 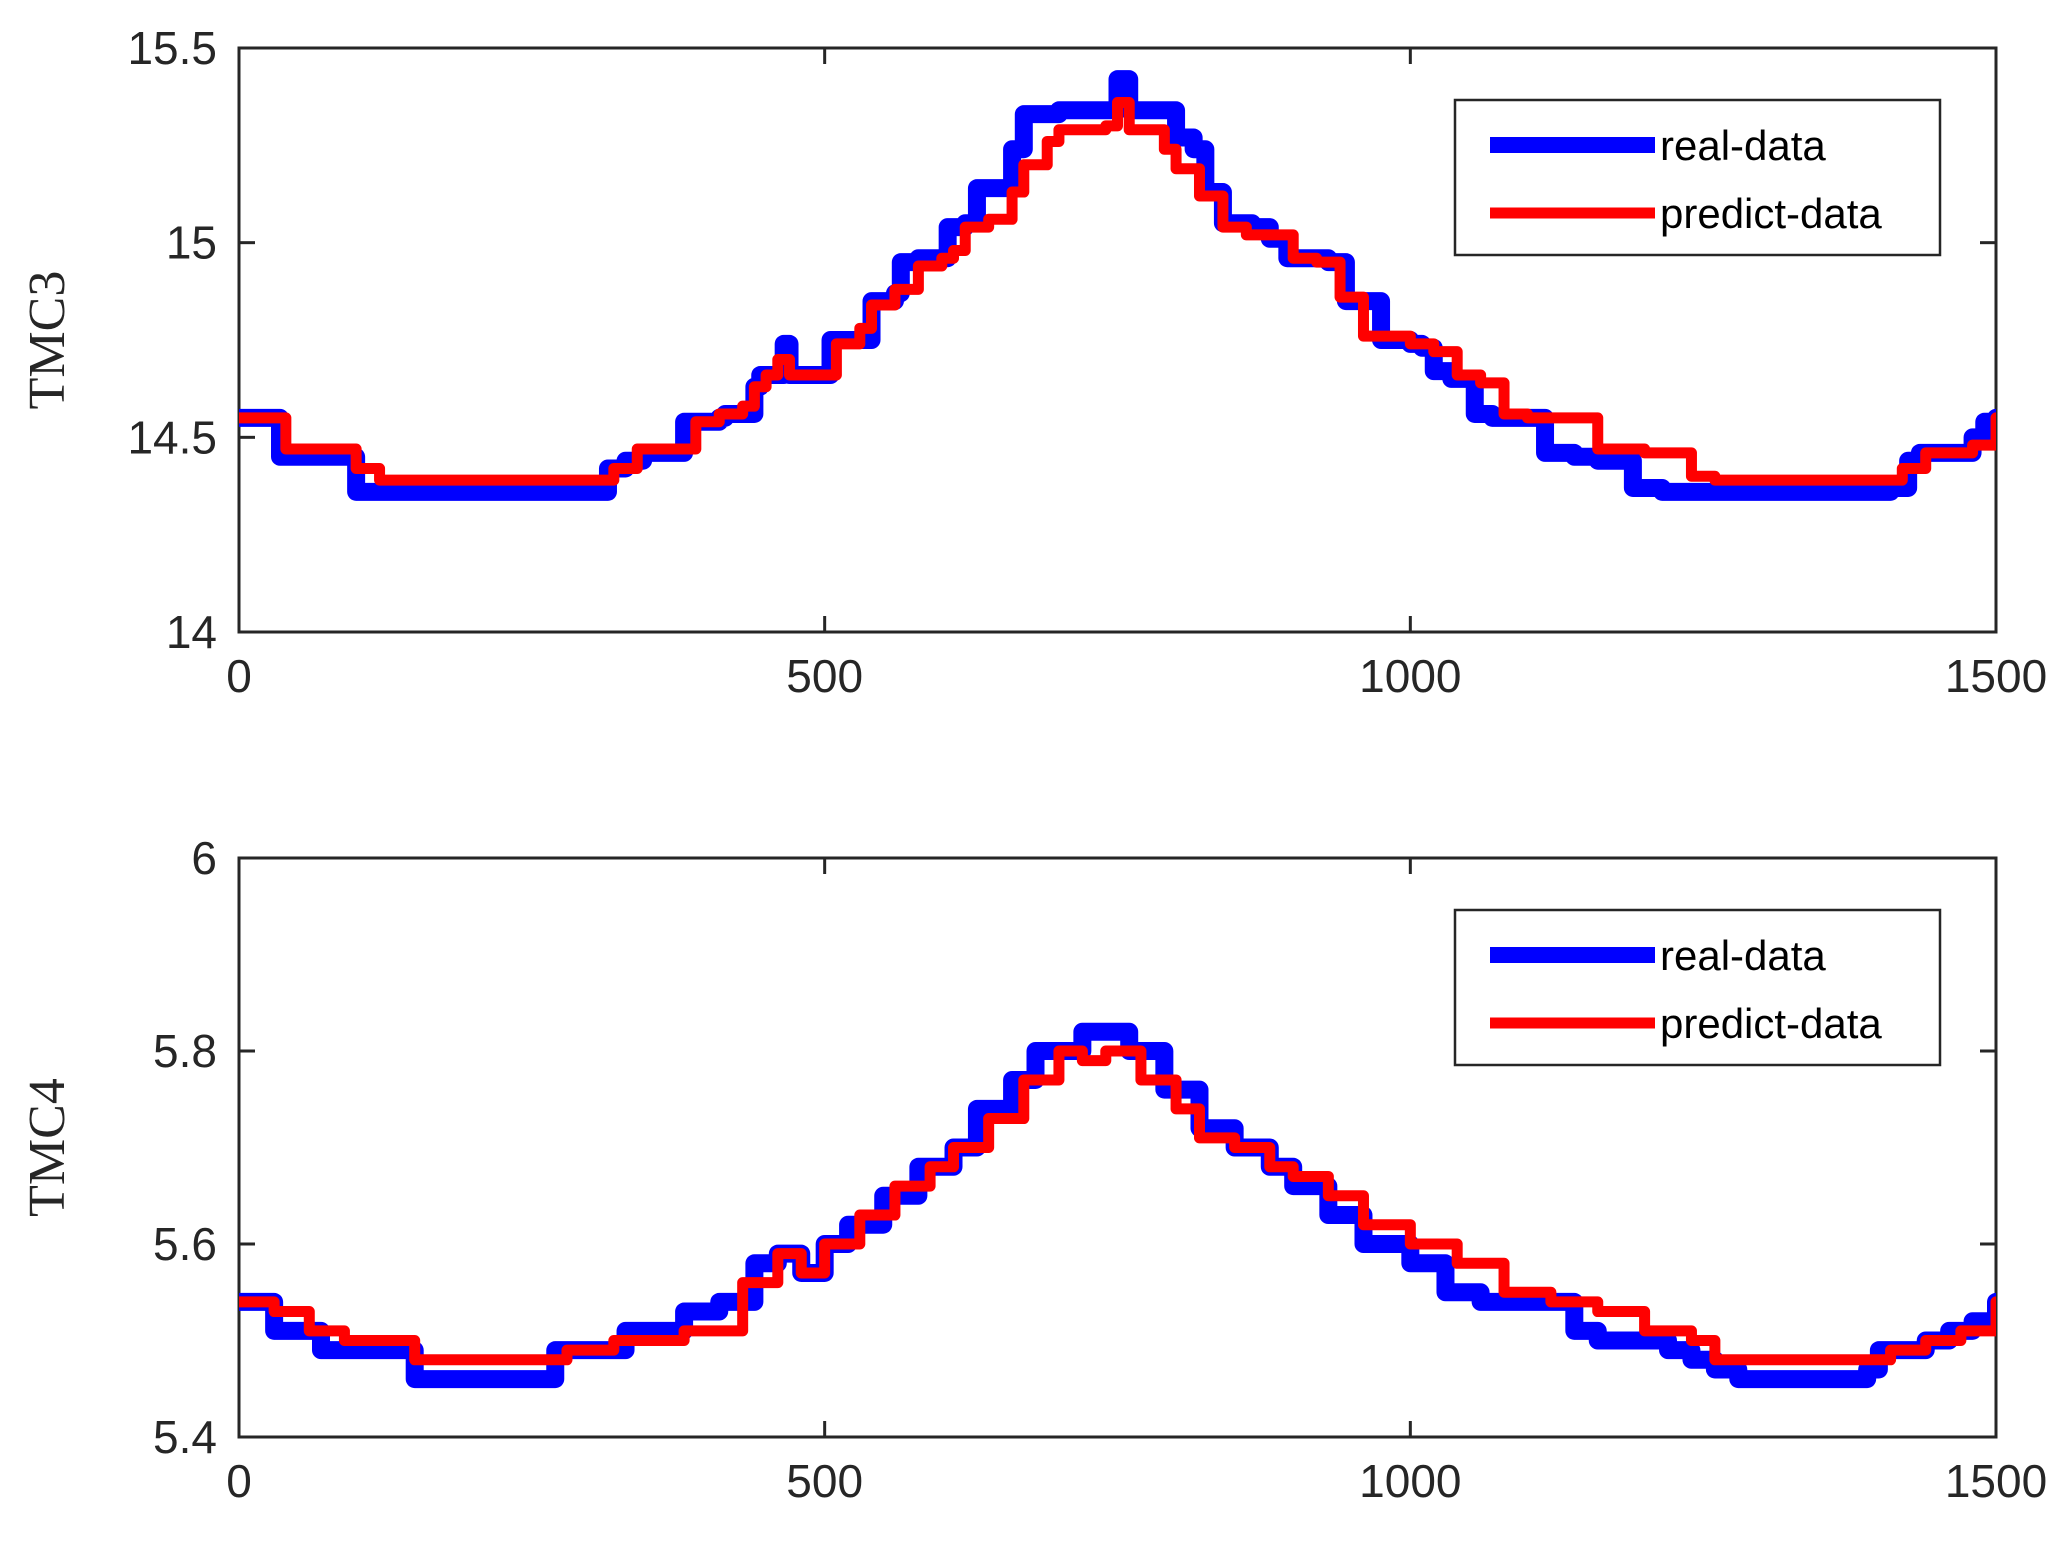 What do you see at coordinates (204, 858) in the screenshot?
I see `y-tick-label: 6` at bounding box center [204, 858].